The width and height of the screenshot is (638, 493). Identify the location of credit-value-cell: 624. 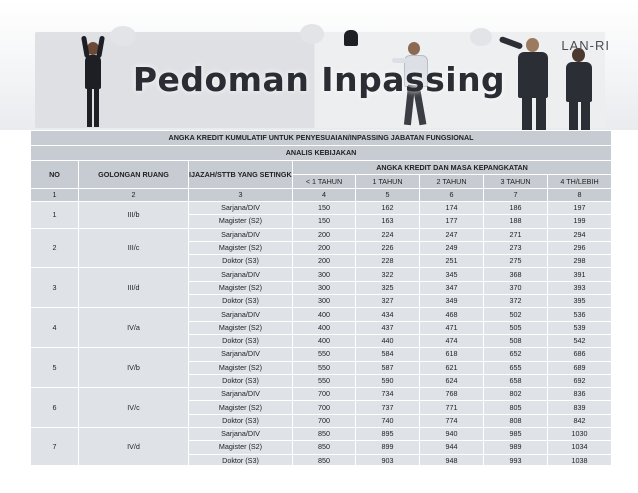
(451, 381).